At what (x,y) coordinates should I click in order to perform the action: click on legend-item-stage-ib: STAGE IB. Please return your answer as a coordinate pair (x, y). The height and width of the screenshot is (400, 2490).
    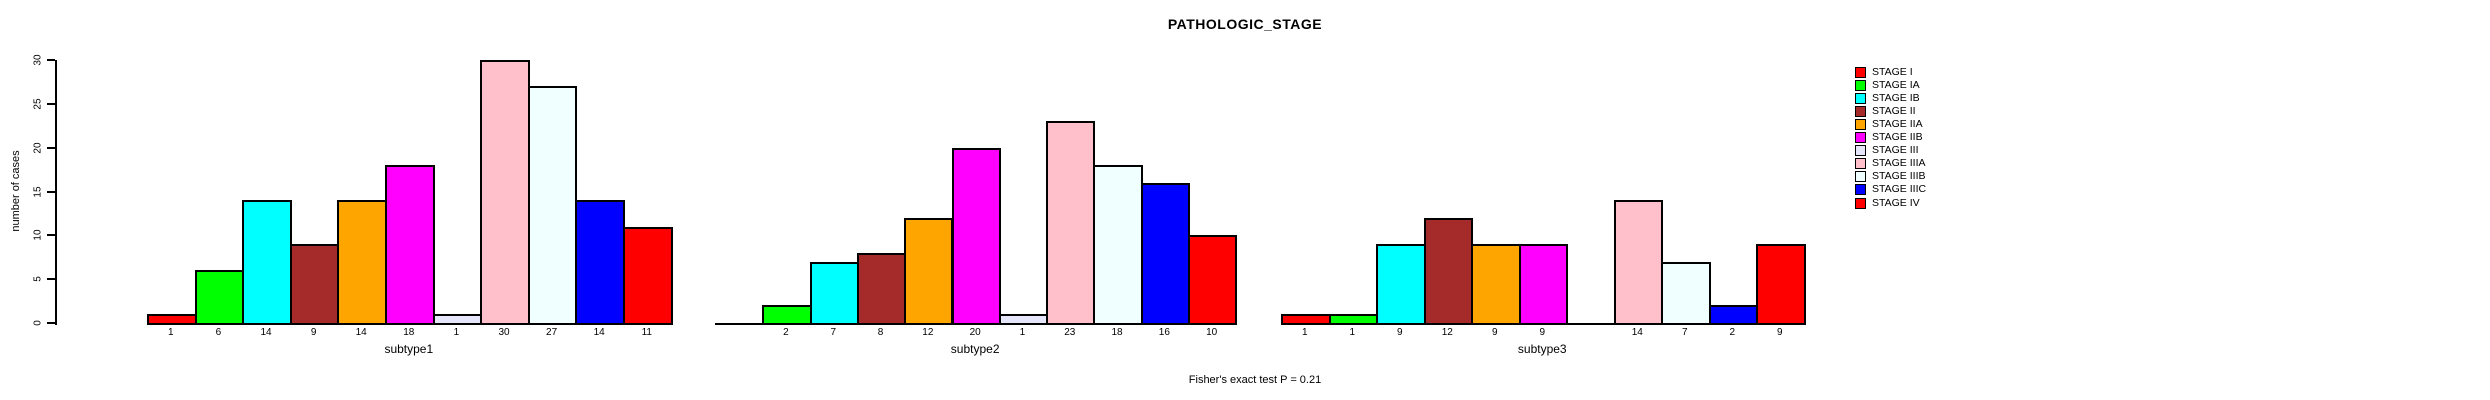
    Looking at the image, I should click on (1887, 99).